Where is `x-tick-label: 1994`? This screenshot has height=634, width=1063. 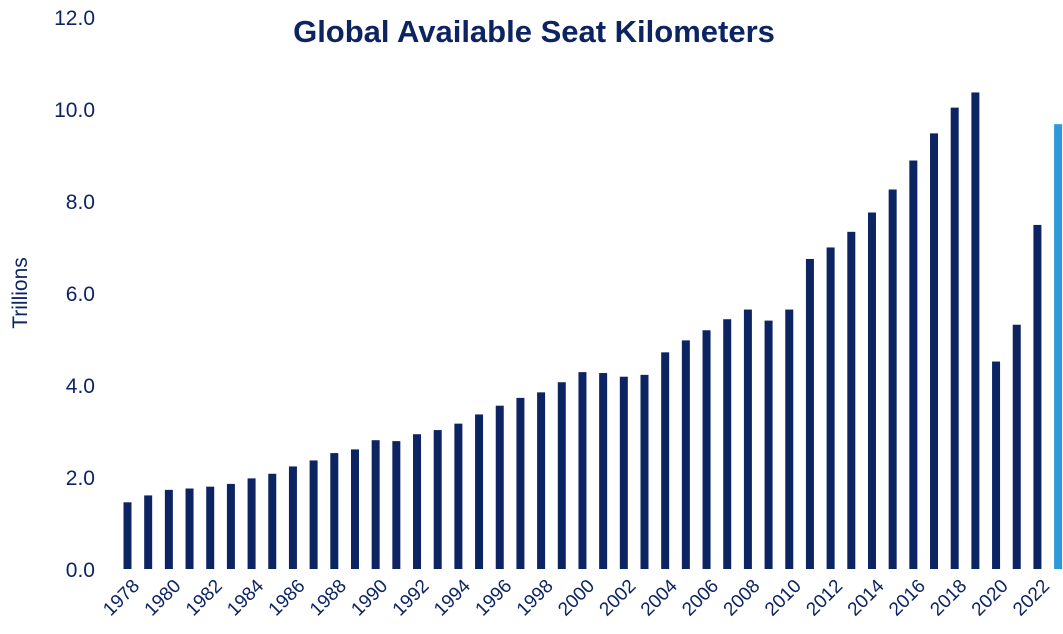
x-tick-label: 1994 is located at coordinates (452, 597).